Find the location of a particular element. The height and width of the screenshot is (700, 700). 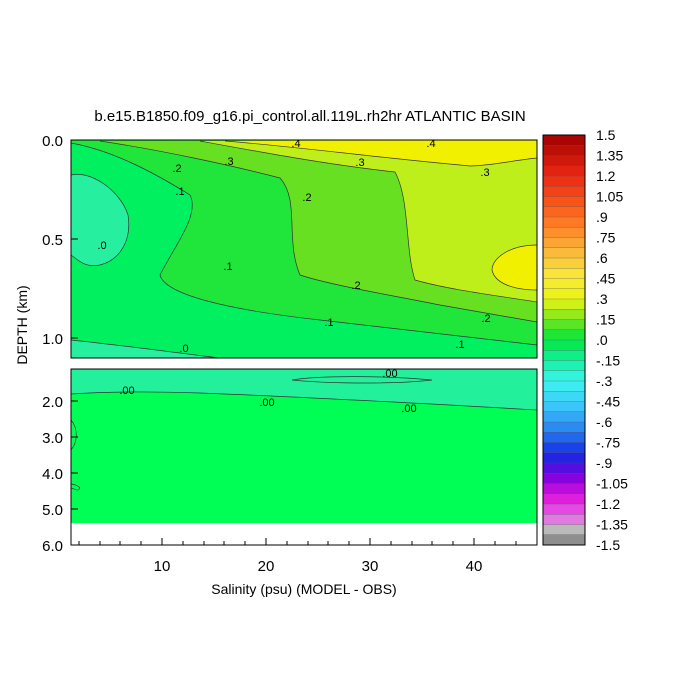

upper-y-tick-label: 0.0 is located at coordinates (52, 141).